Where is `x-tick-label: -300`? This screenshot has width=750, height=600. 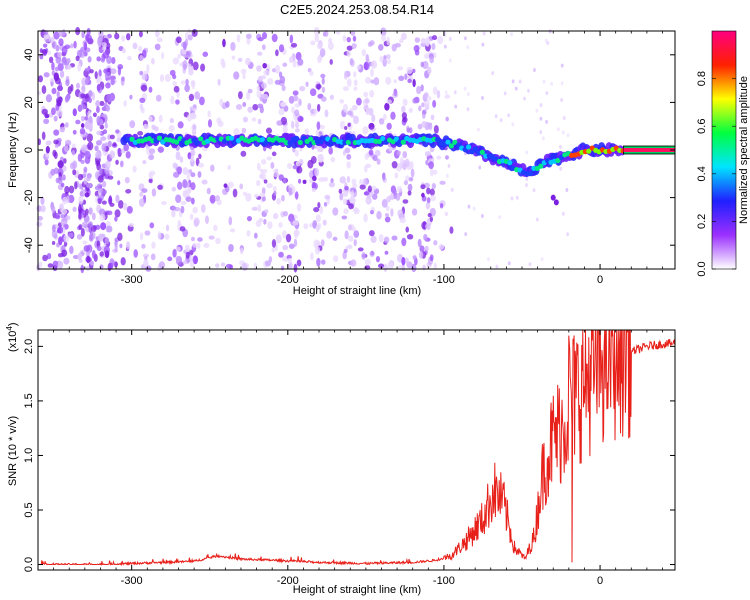 x-tick-label: -300 is located at coordinates (132, 581).